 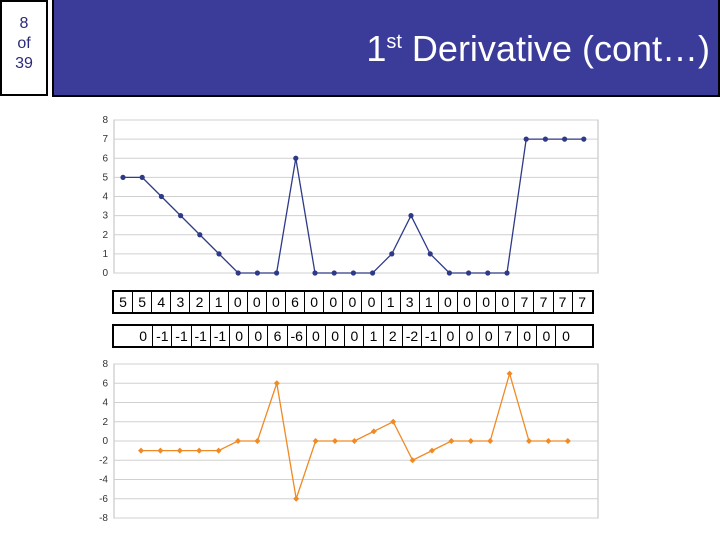 What do you see at coordinates (103, 460) in the screenshot?
I see `y-tick-label: -2` at bounding box center [103, 460].